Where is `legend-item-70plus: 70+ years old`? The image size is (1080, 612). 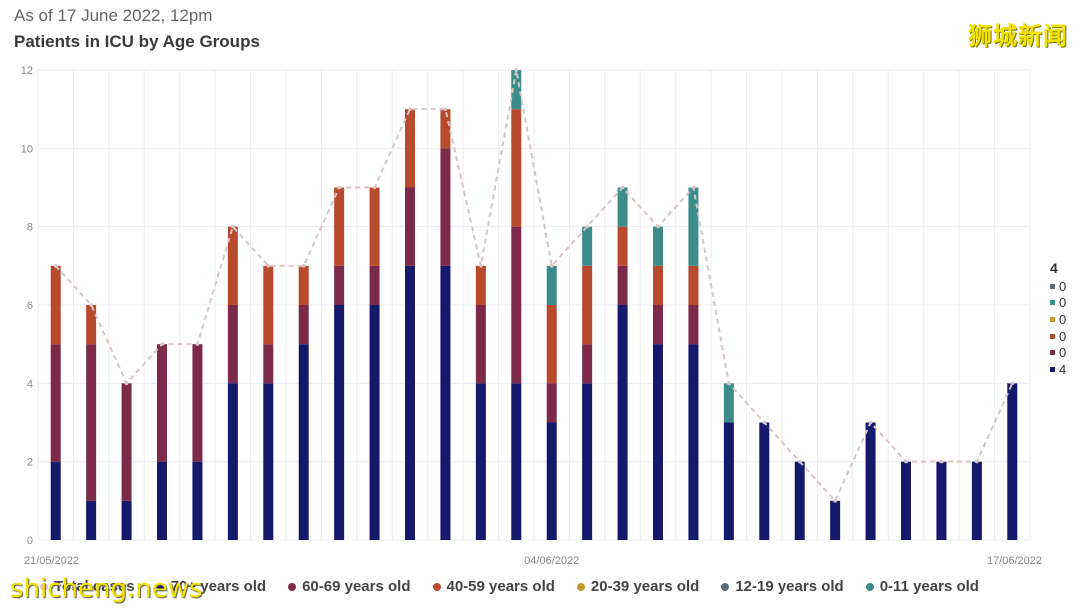
legend-item-70plus: 70+ years old is located at coordinates (211, 586).